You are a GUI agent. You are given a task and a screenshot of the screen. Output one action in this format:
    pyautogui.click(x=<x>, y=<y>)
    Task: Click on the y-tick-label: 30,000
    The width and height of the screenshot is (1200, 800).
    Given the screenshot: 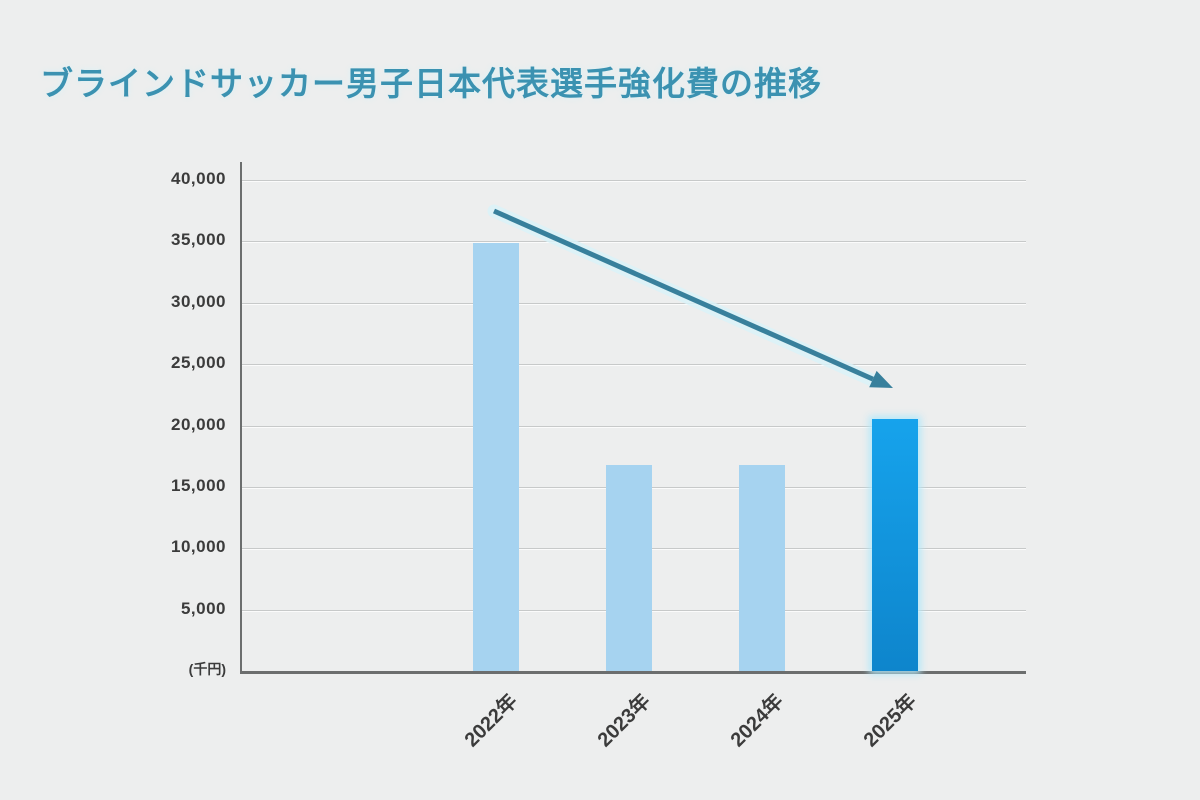 What is the action you would take?
    pyautogui.click(x=198, y=301)
    